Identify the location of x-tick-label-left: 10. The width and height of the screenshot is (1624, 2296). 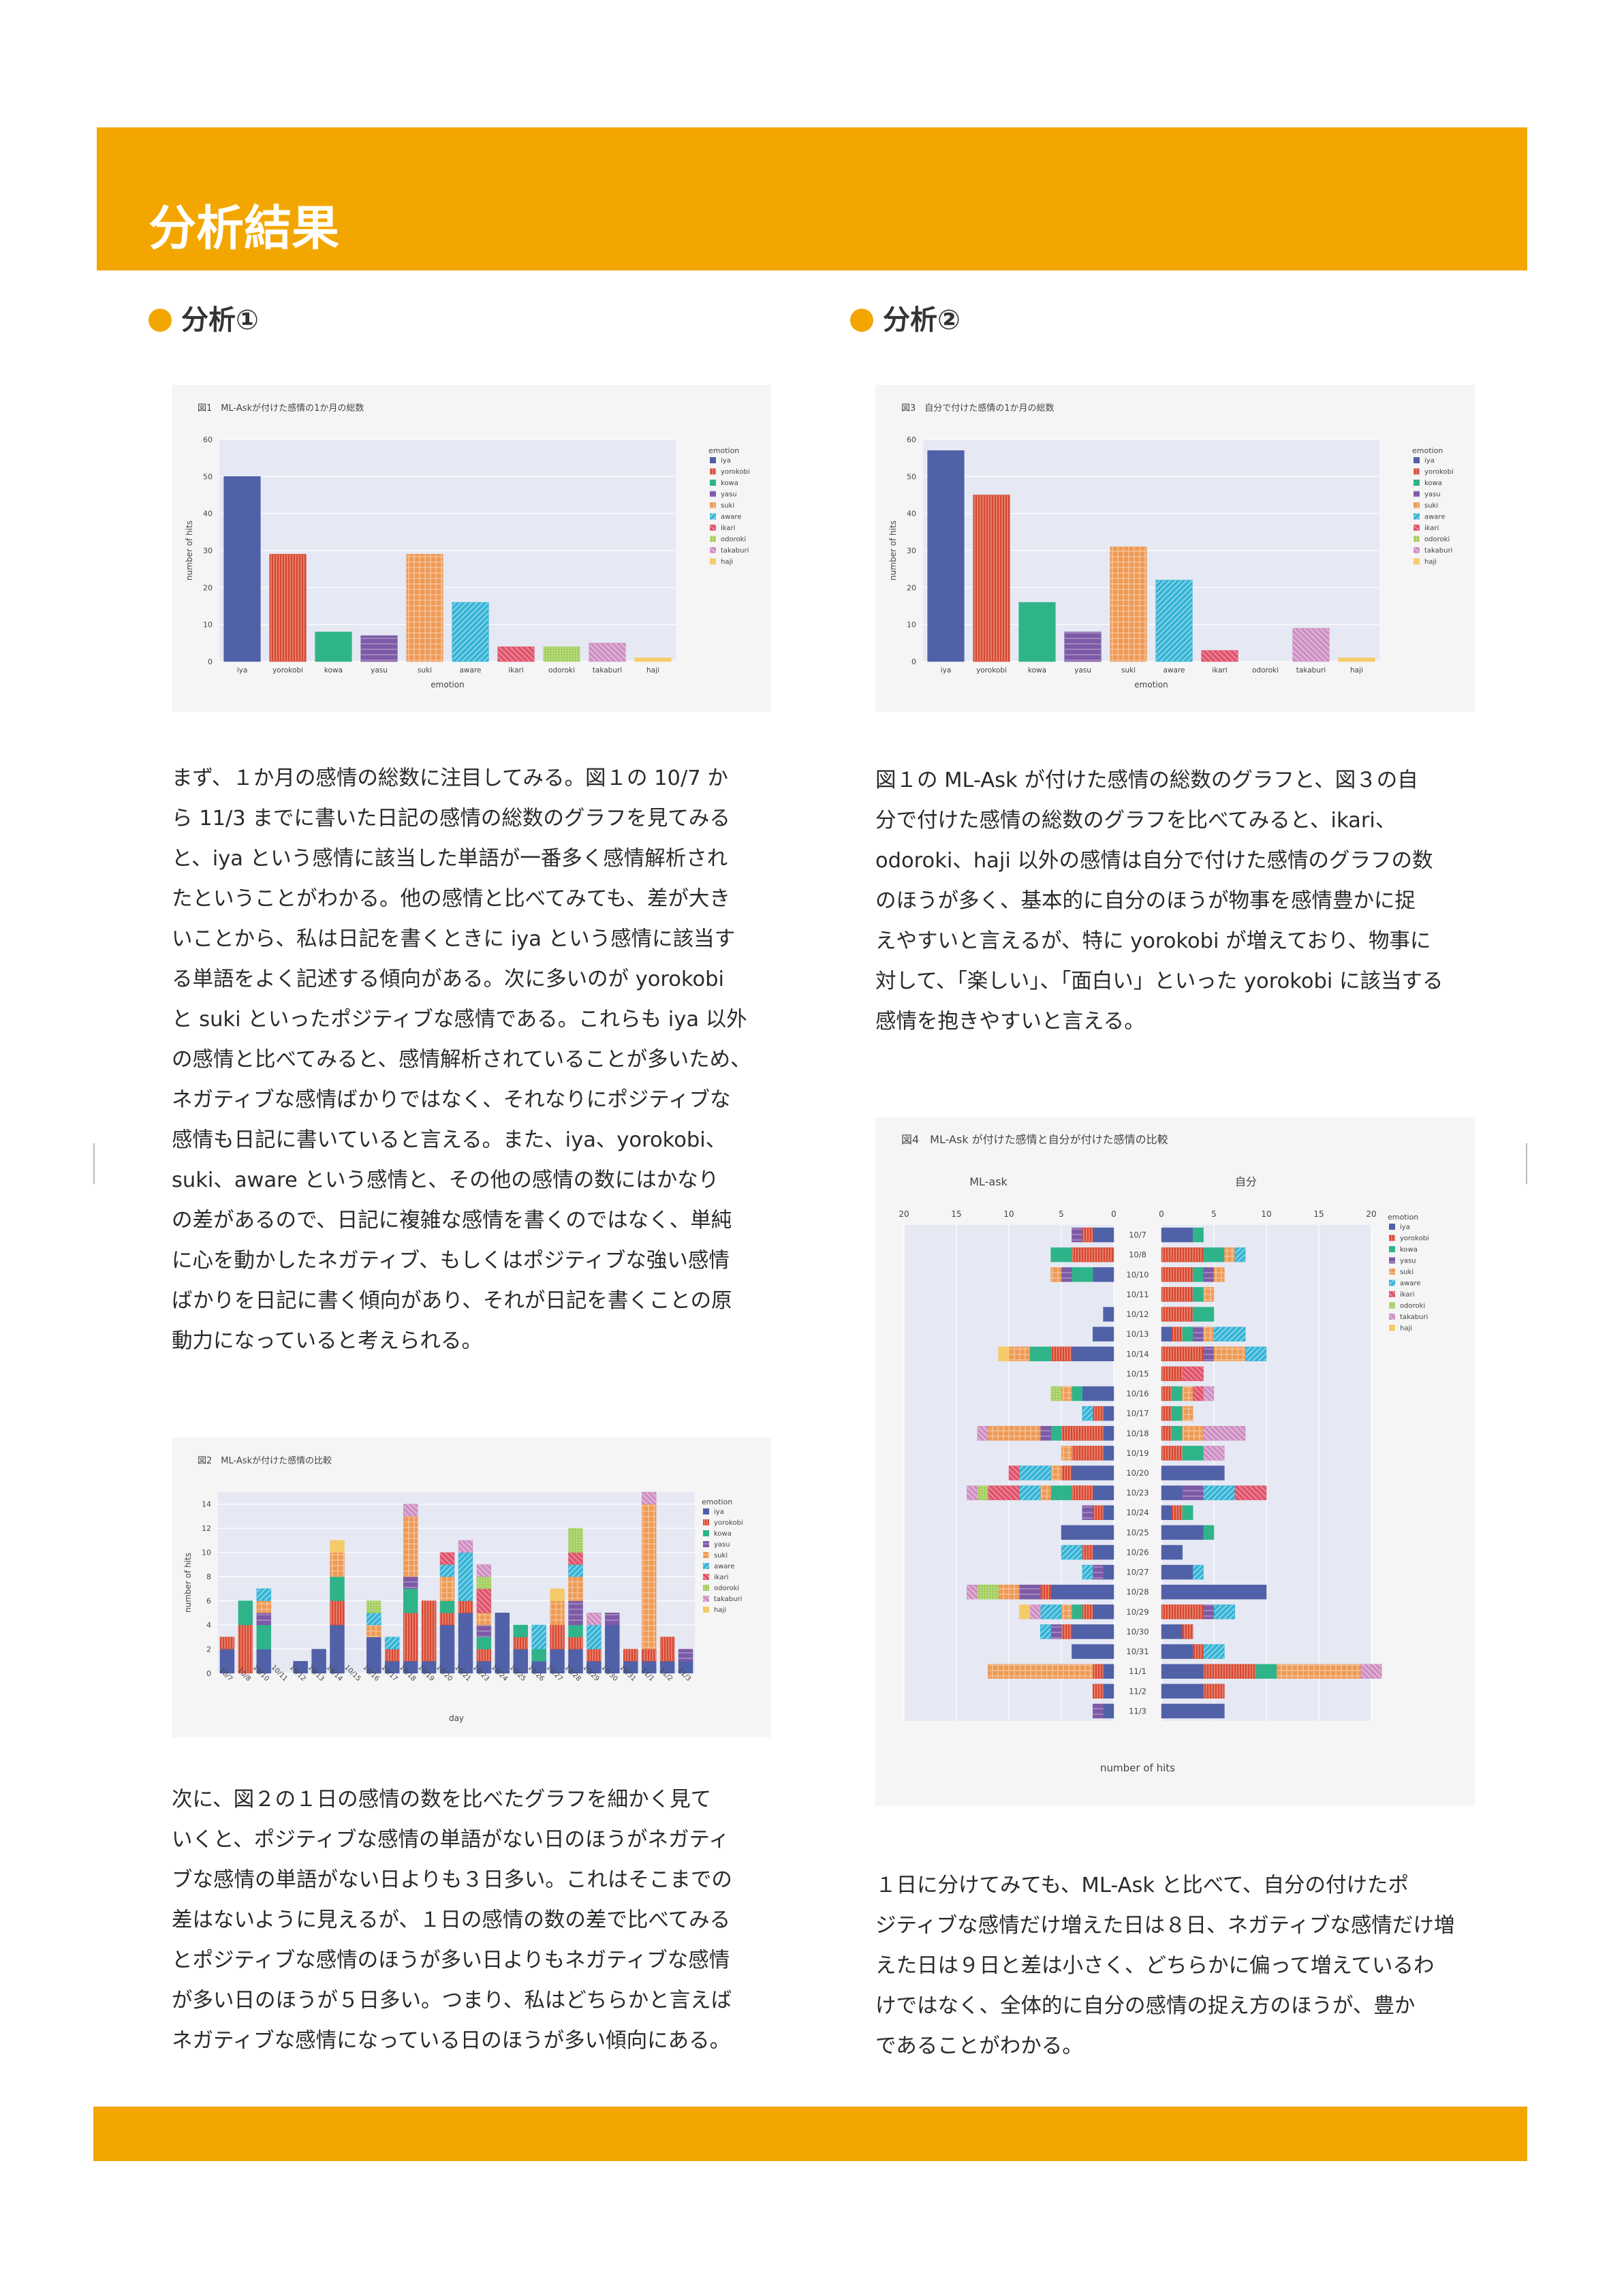
(1008, 1214).